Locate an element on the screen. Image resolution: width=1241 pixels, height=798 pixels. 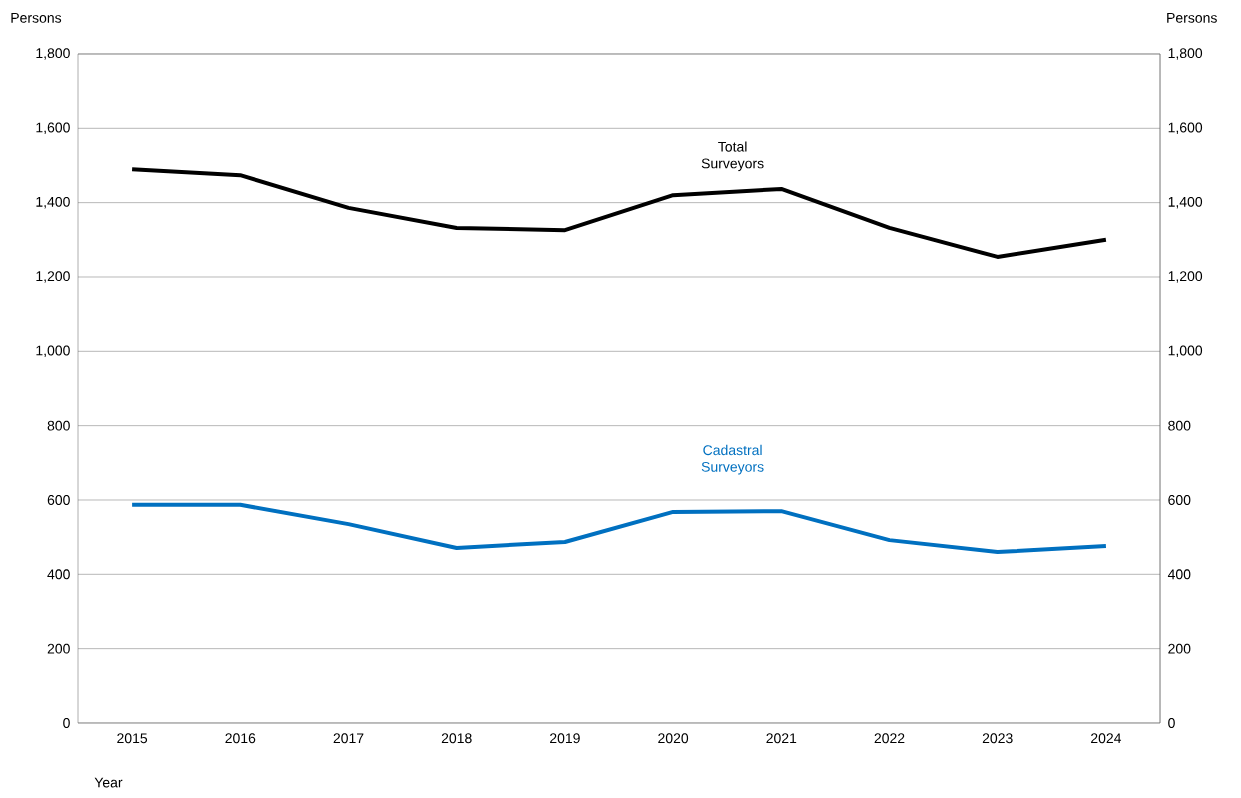
y2-tick-label: 600 is located at coordinates (1179, 500).